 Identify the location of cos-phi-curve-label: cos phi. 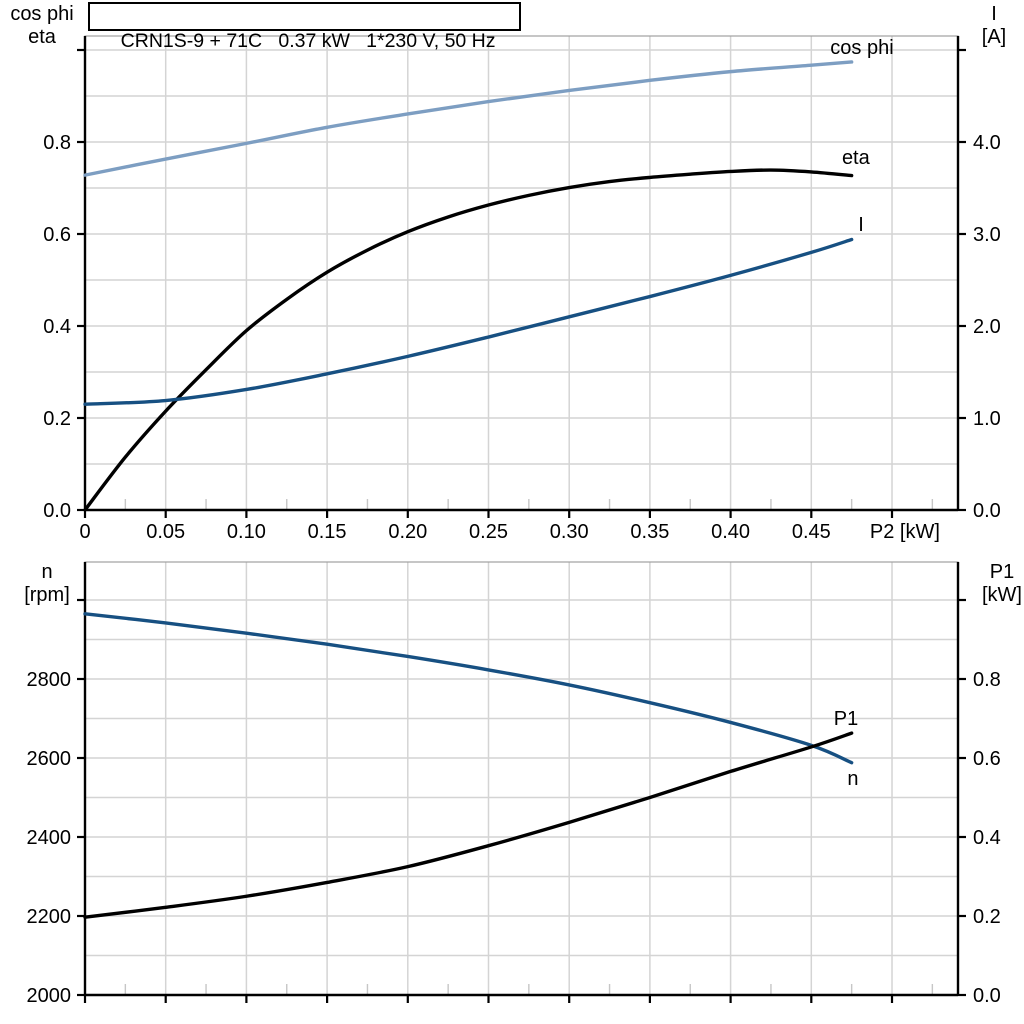
(861, 48).